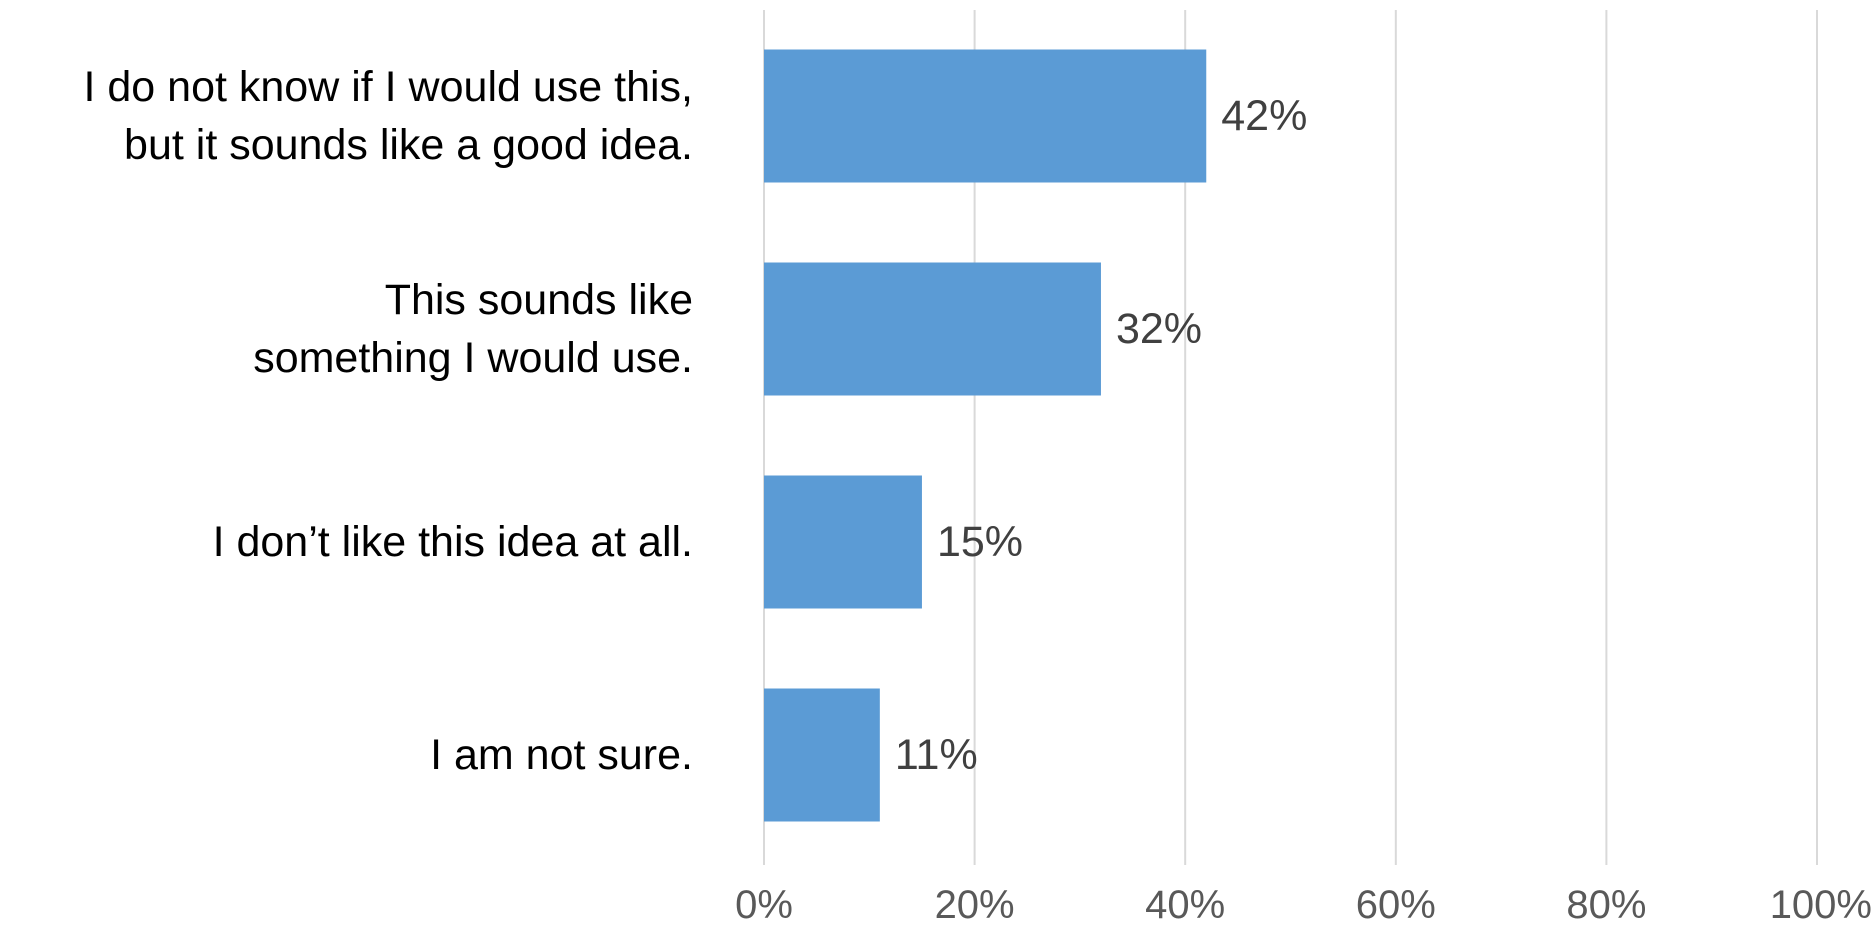 The image size is (1875, 932). What do you see at coordinates (1606, 905) in the screenshot?
I see `x-tick-label-80: 80%` at bounding box center [1606, 905].